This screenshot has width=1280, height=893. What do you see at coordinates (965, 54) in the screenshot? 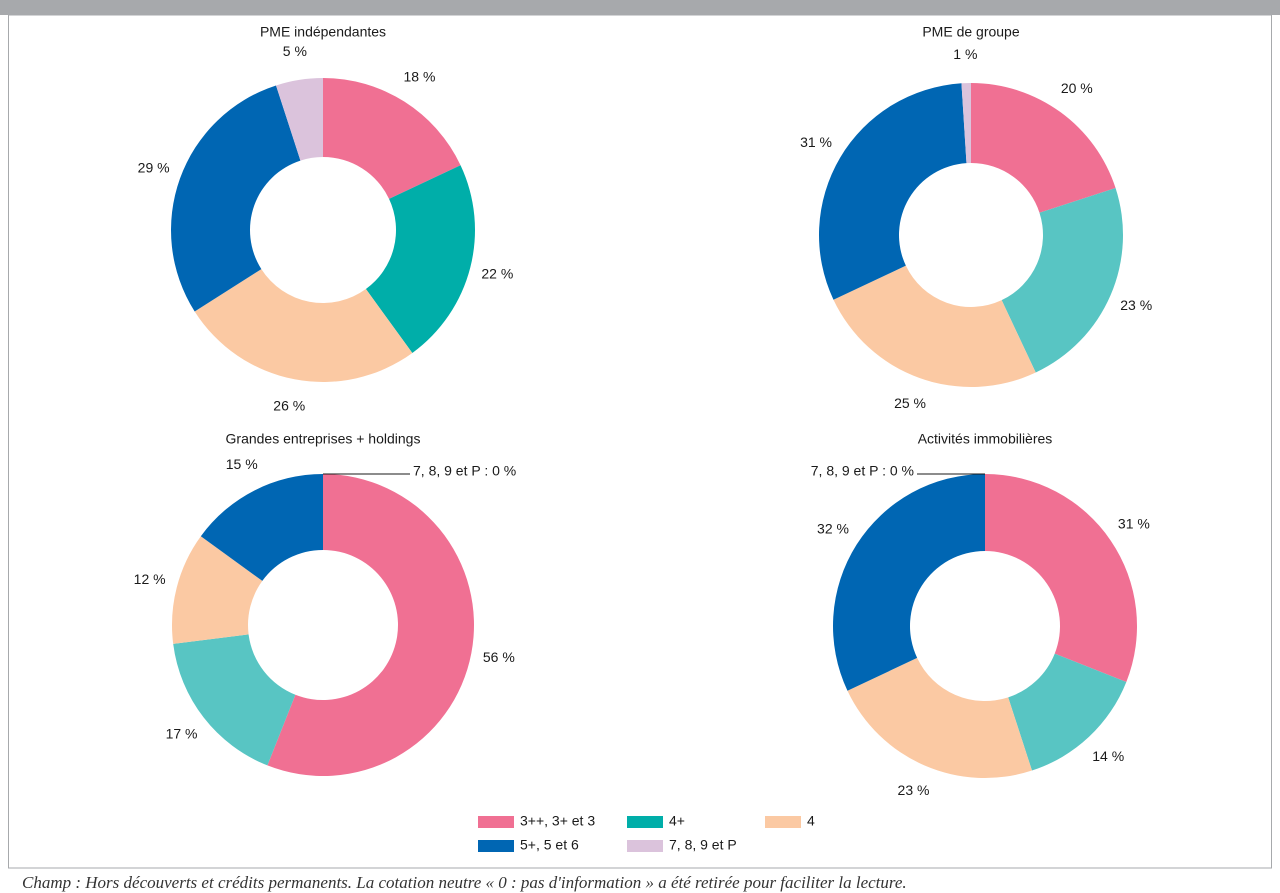
I see `value-label: 1 %` at bounding box center [965, 54].